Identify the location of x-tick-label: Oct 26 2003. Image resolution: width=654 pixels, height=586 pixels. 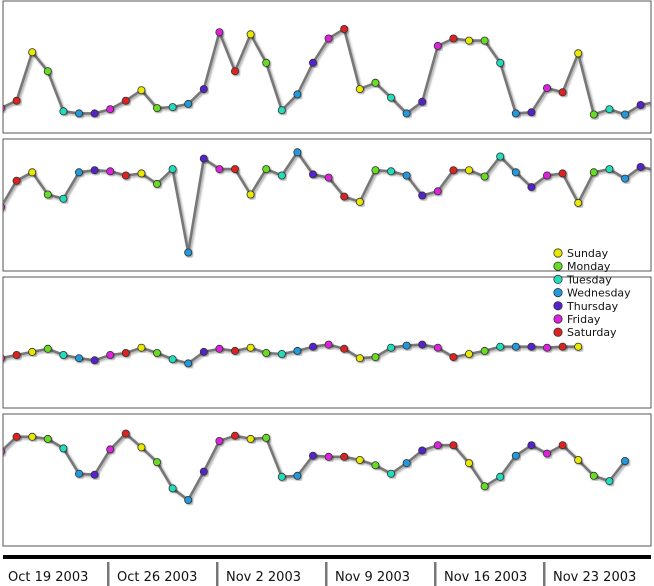
(157, 577).